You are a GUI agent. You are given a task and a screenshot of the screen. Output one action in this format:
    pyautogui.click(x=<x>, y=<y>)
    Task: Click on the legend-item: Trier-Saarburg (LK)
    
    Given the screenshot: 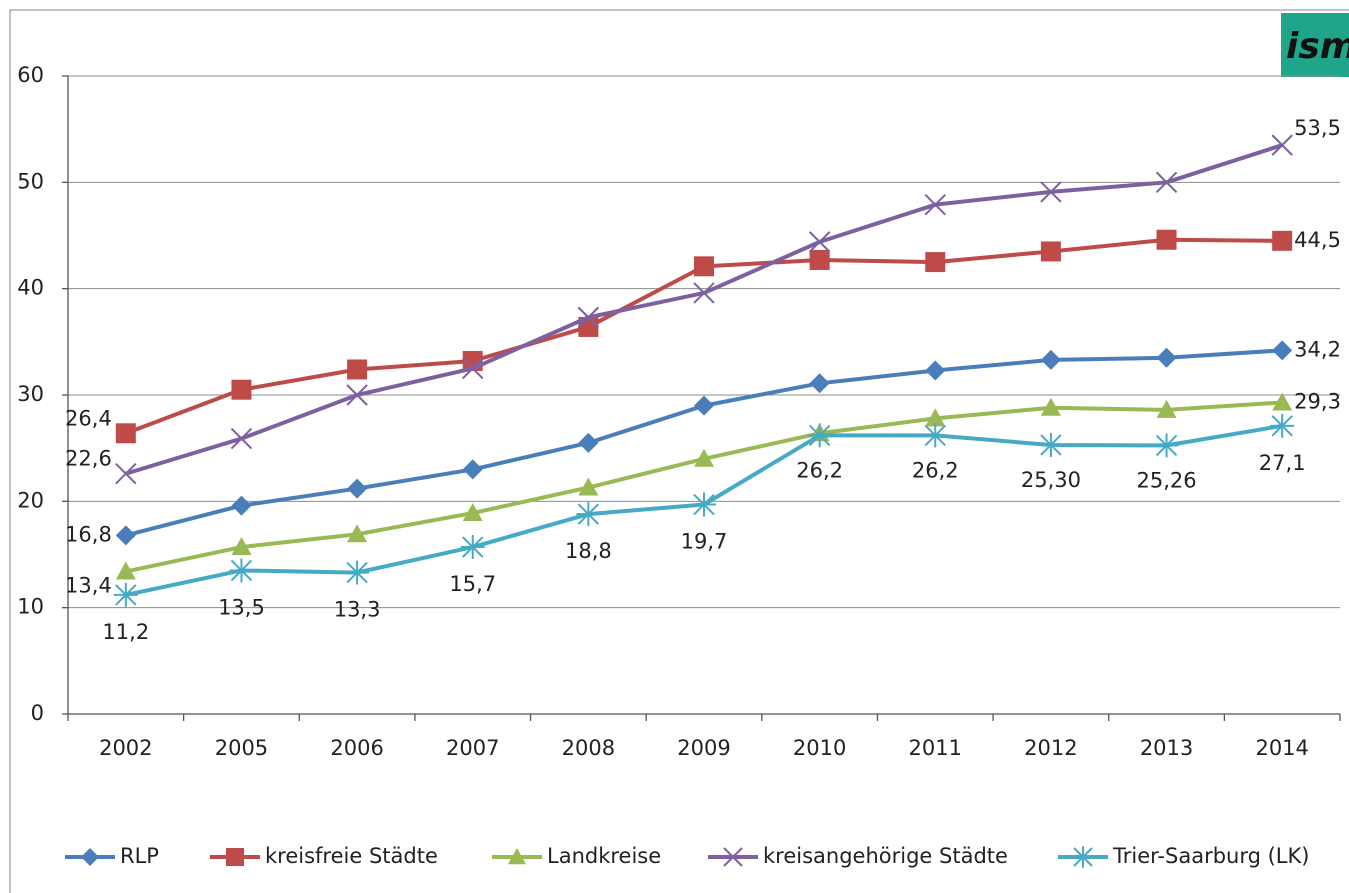 What is the action you would take?
    pyautogui.click(x=1183, y=856)
    